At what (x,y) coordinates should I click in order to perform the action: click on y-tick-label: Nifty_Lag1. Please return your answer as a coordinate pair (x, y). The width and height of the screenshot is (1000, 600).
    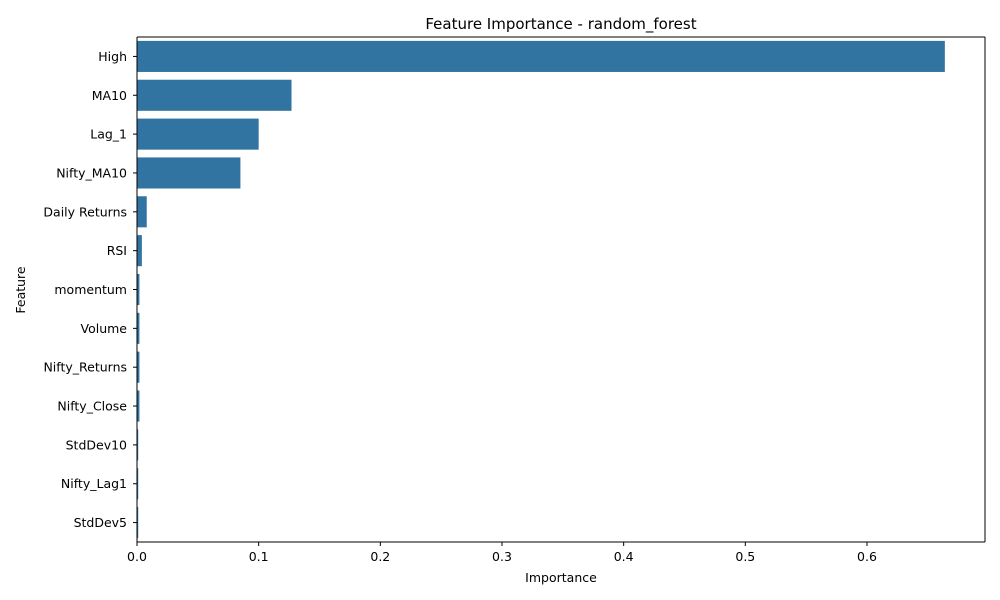
    Looking at the image, I should click on (94, 483).